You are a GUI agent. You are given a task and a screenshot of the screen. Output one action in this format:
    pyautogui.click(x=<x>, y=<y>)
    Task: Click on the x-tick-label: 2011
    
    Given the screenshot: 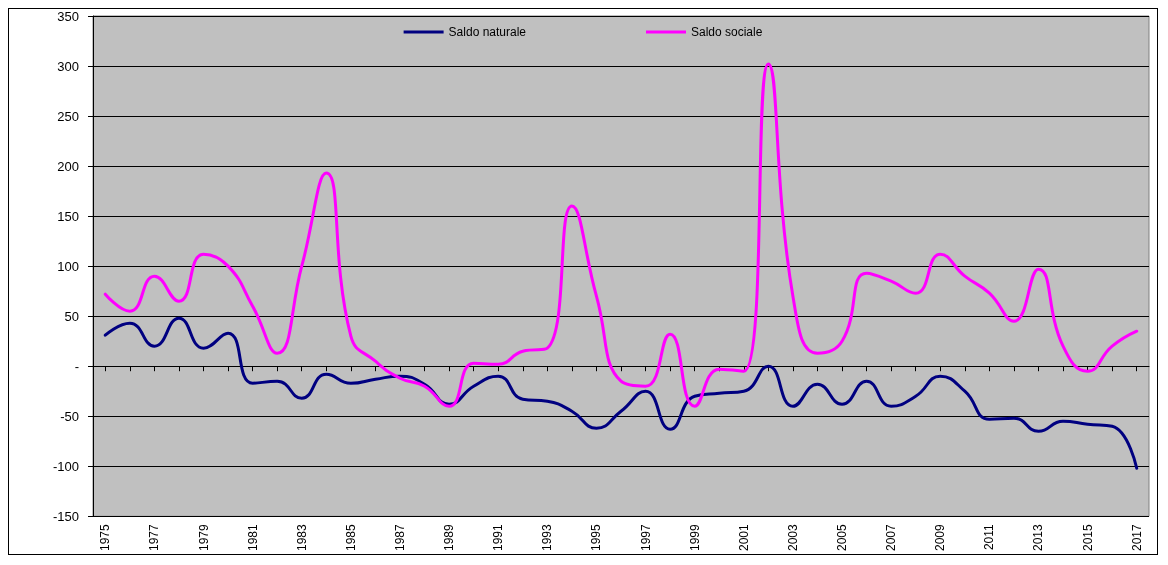 What is the action you would take?
    pyautogui.click(x=989, y=537)
    